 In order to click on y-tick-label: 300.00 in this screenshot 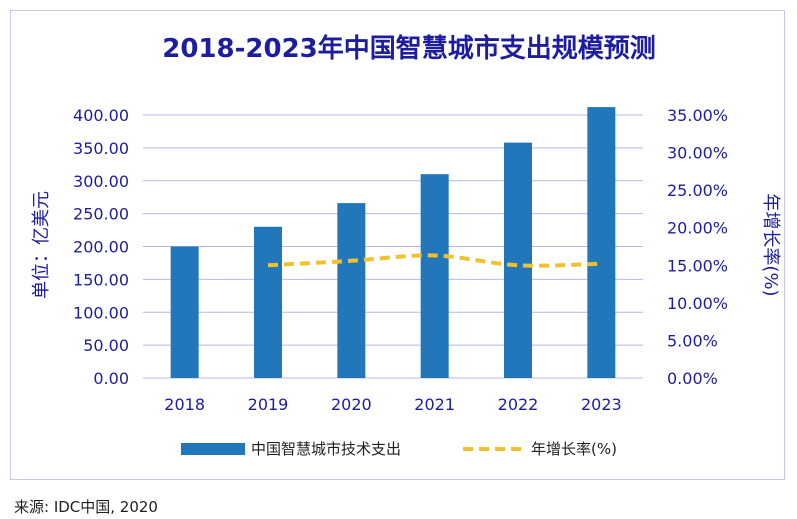, I will do `click(101, 181)`.